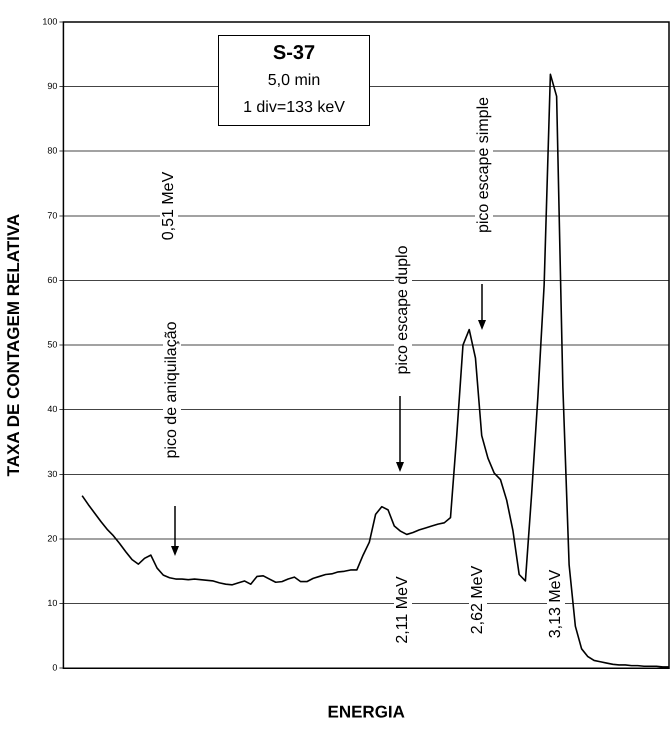  I want to click on y-tick-label: 20, so click(52, 538).